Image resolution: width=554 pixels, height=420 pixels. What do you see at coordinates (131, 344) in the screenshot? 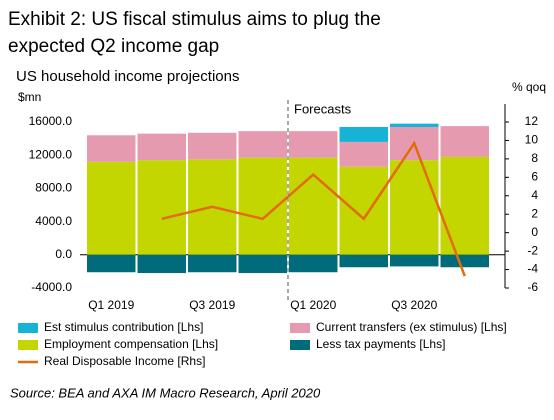
I see `legend-label: Employment compensation [Lhs]` at bounding box center [131, 344].